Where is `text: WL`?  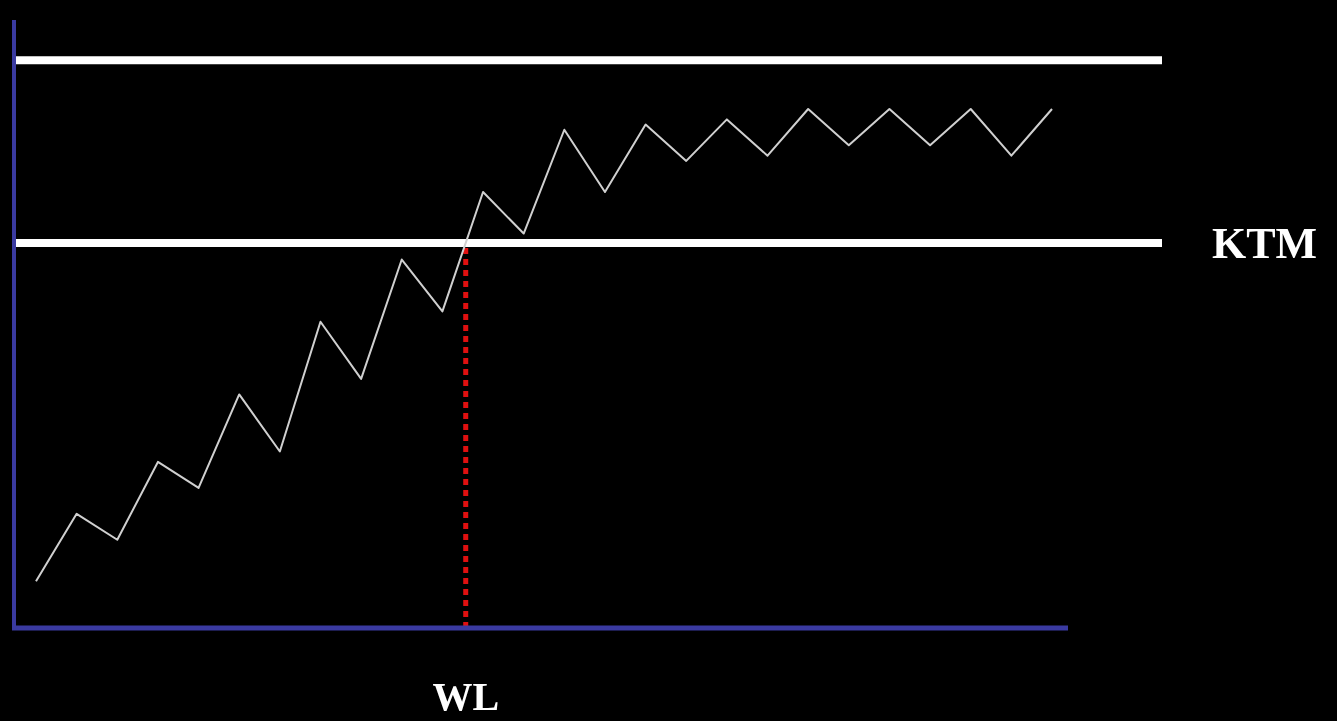 text: WL is located at coordinates (466, 696).